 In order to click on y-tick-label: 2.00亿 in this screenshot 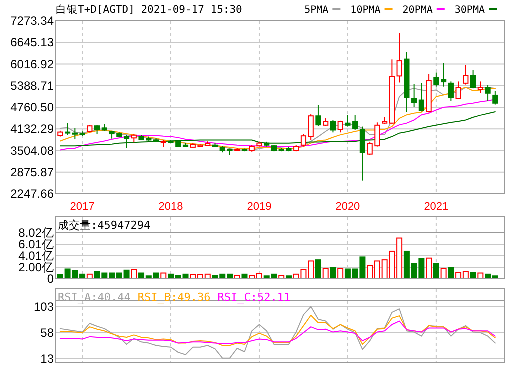, I will do `click(36, 267)`.